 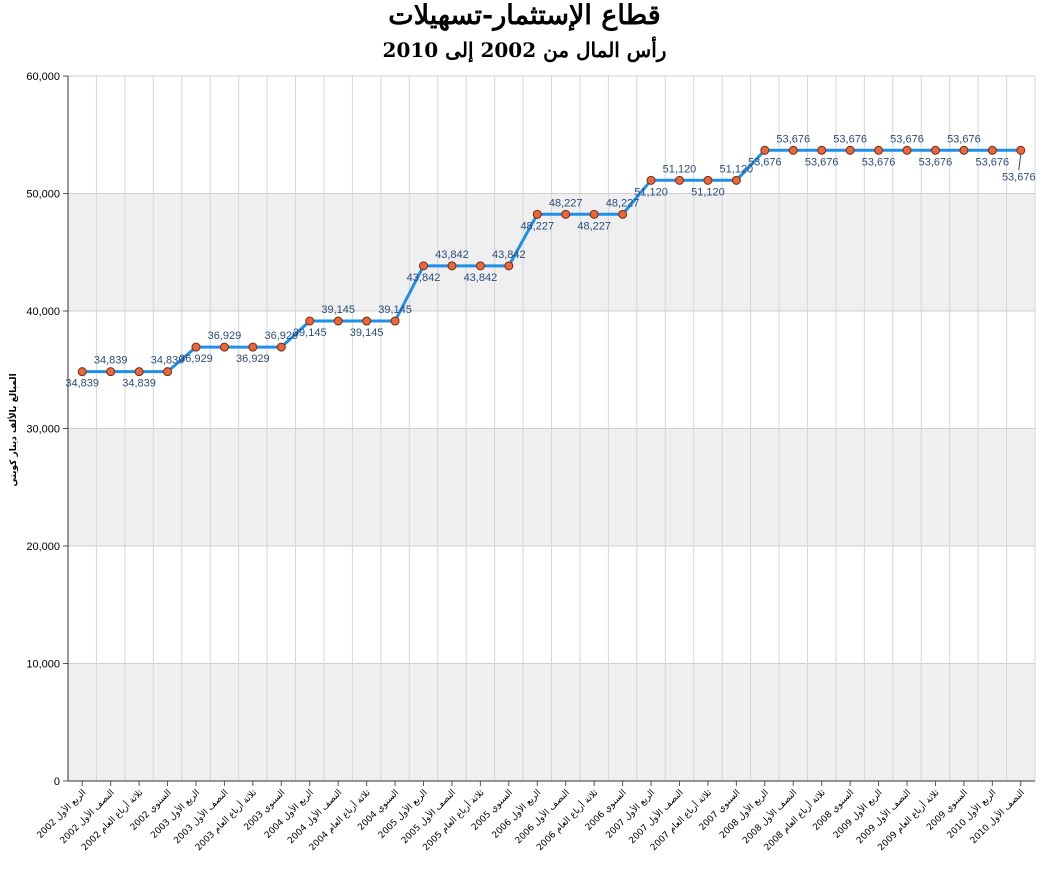 What do you see at coordinates (630, 814) in the screenshot?
I see `x-tick-label: الربع الأول 2007` at bounding box center [630, 814].